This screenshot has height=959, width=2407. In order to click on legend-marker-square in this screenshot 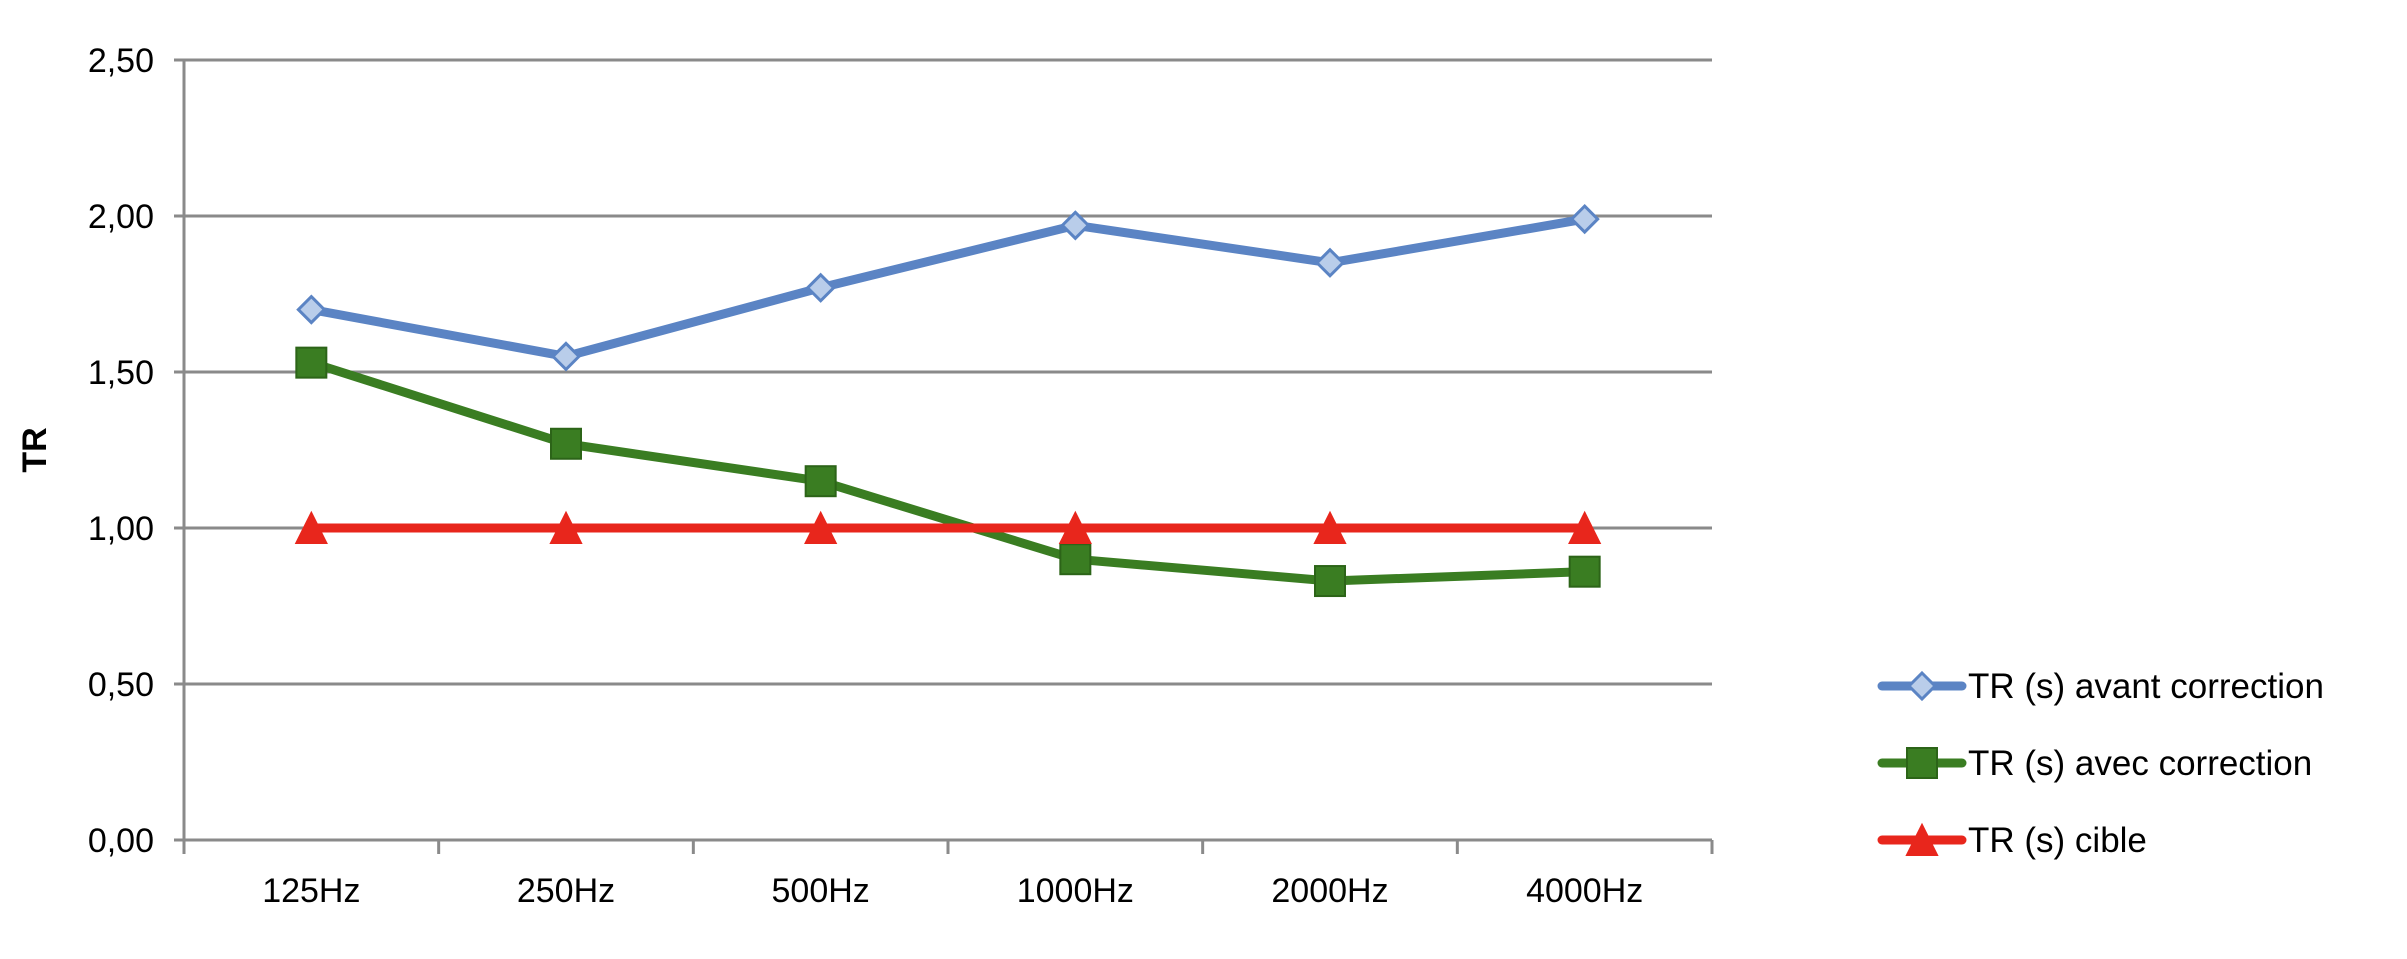, I will do `click(1922, 763)`.